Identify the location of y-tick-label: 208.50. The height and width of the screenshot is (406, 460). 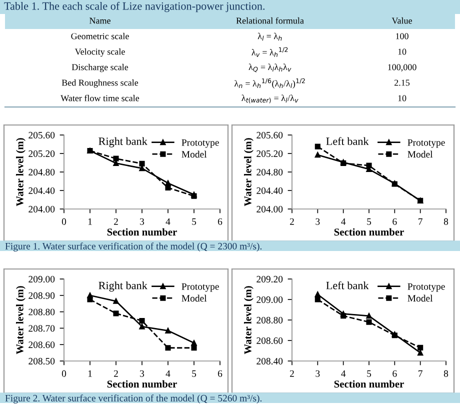
(41, 361).